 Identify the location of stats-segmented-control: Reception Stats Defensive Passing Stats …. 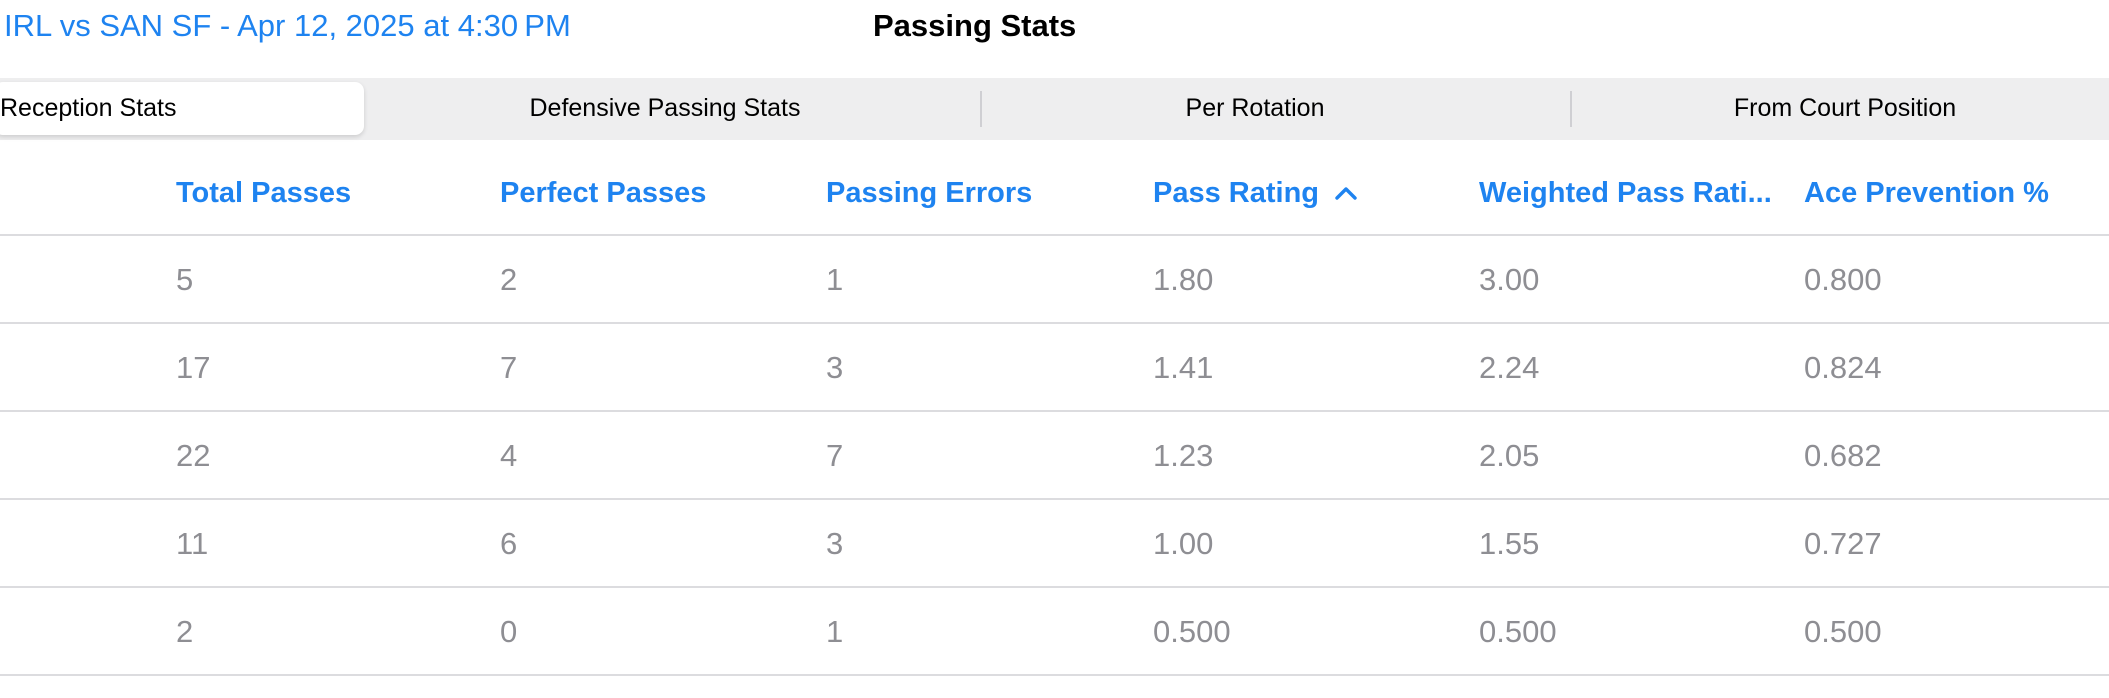
(1054, 109).